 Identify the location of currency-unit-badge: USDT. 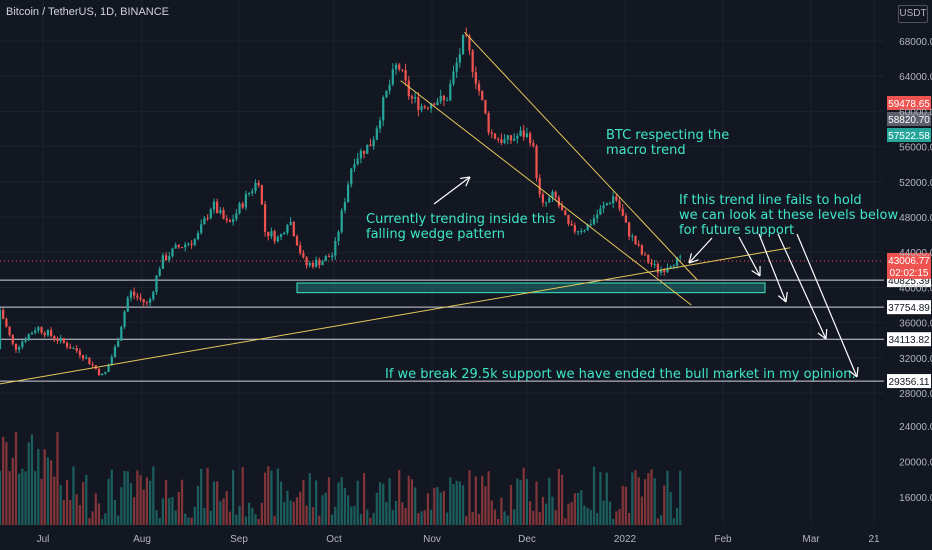
(913, 14).